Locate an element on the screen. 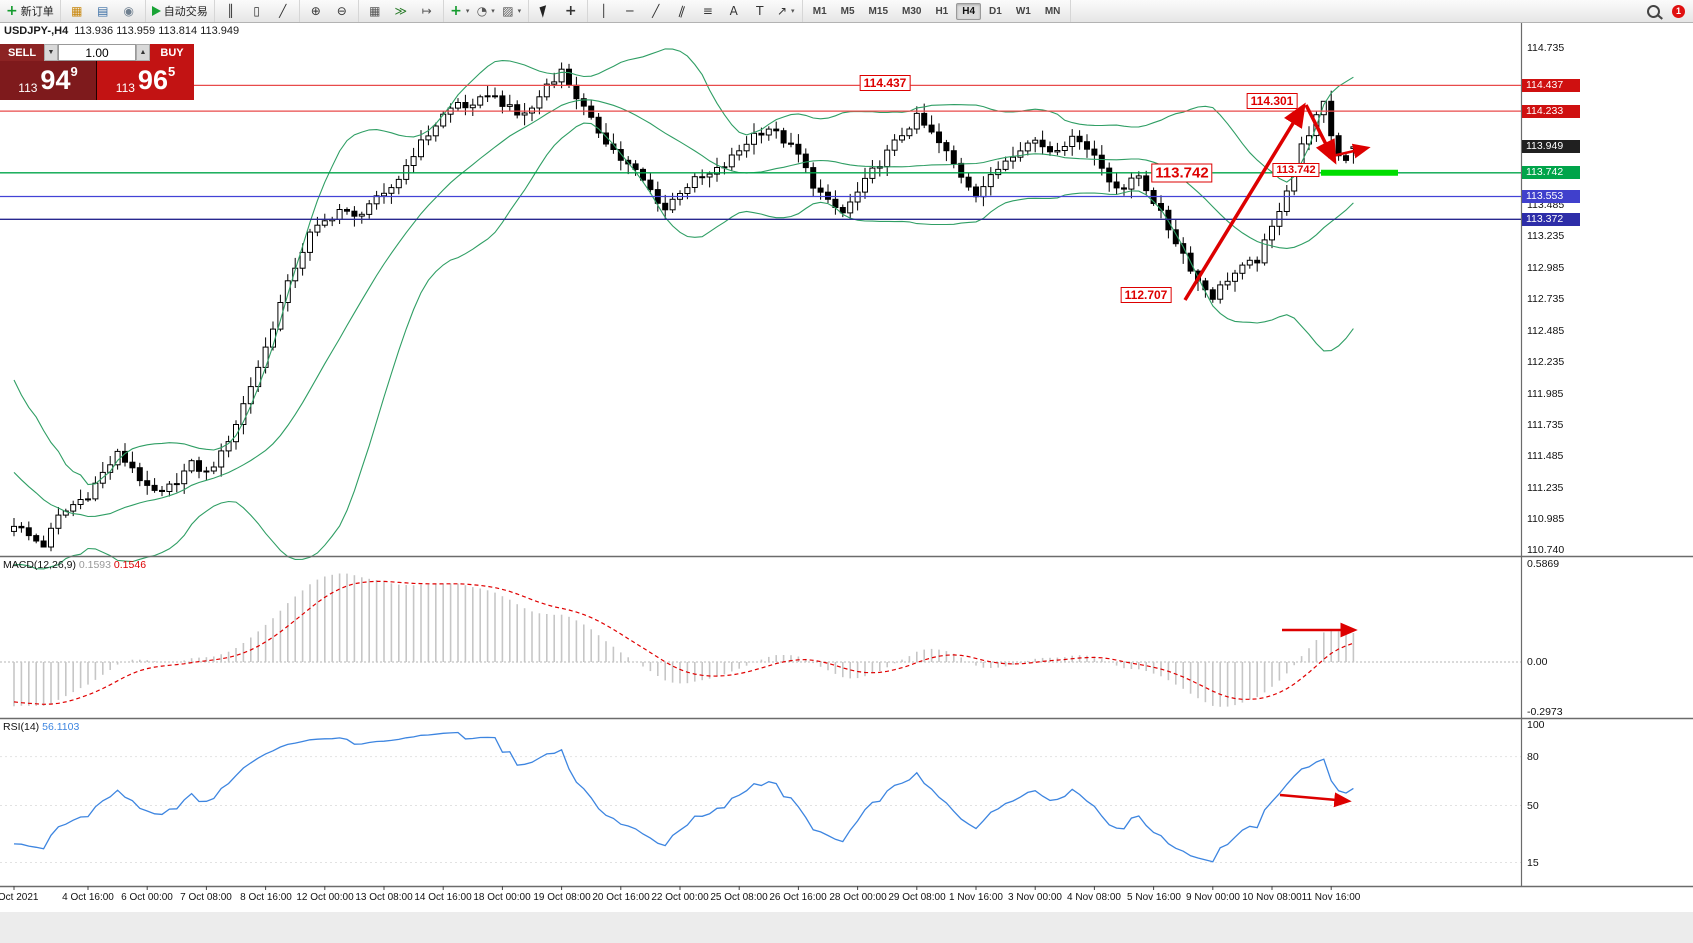 This screenshot has height=943, width=1693. window-background is located at coordinates (846, 927).